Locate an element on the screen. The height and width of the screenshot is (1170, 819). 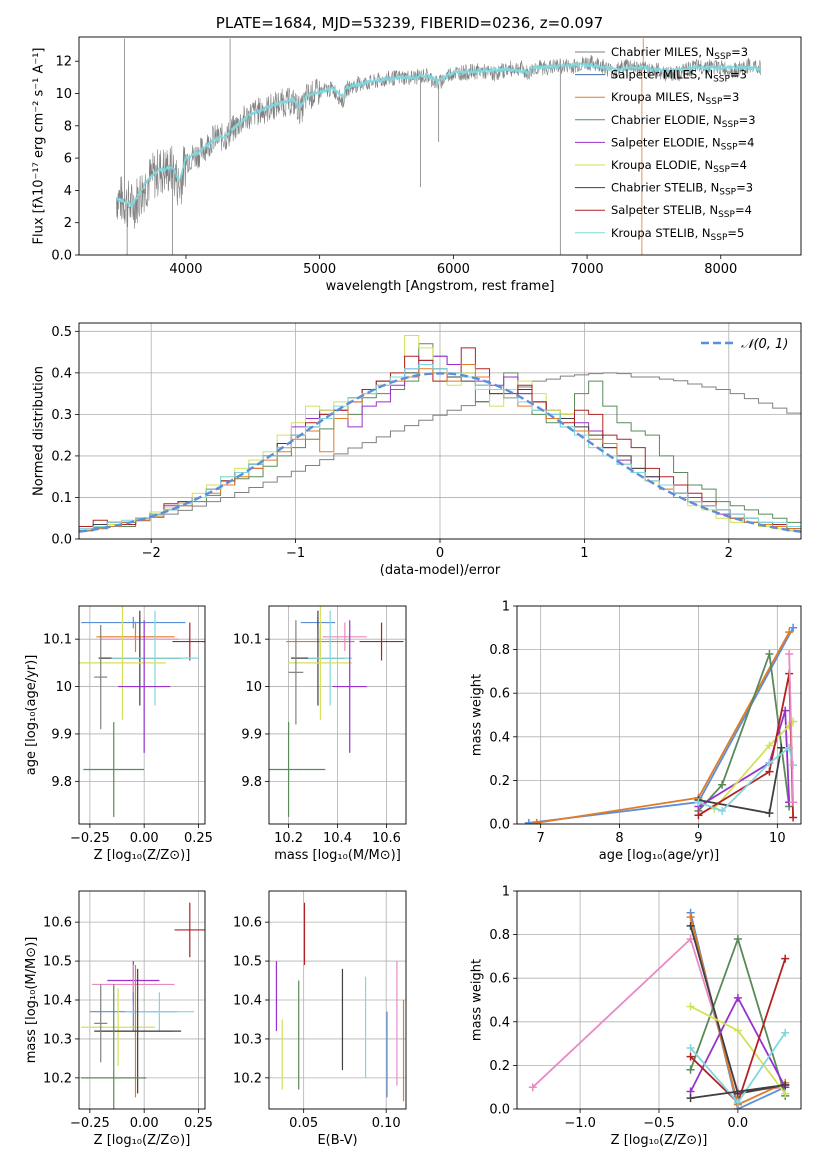
y-axis-label: Flux [fλ10⁻¹⁷ erg cm⁻² s⁻¹ A⁻¹] is located at coordinates (39, 146).